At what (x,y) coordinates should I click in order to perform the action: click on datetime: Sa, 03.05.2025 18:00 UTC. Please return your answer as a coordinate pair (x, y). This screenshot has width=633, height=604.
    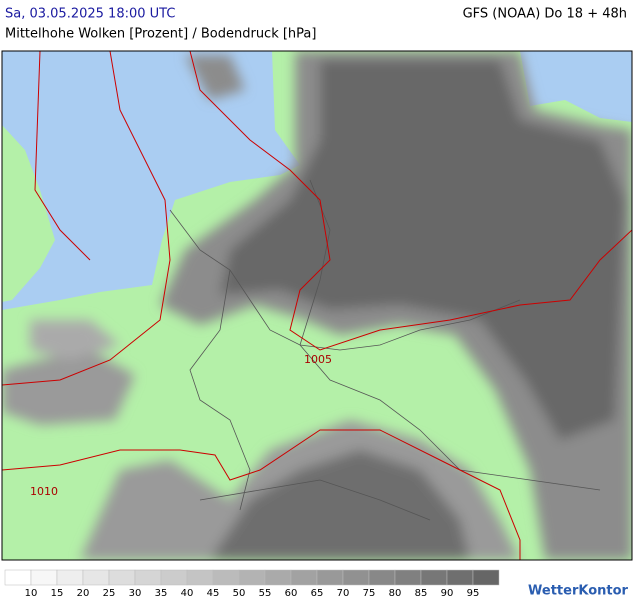
    Looking at the image, I should click on (90, 14).